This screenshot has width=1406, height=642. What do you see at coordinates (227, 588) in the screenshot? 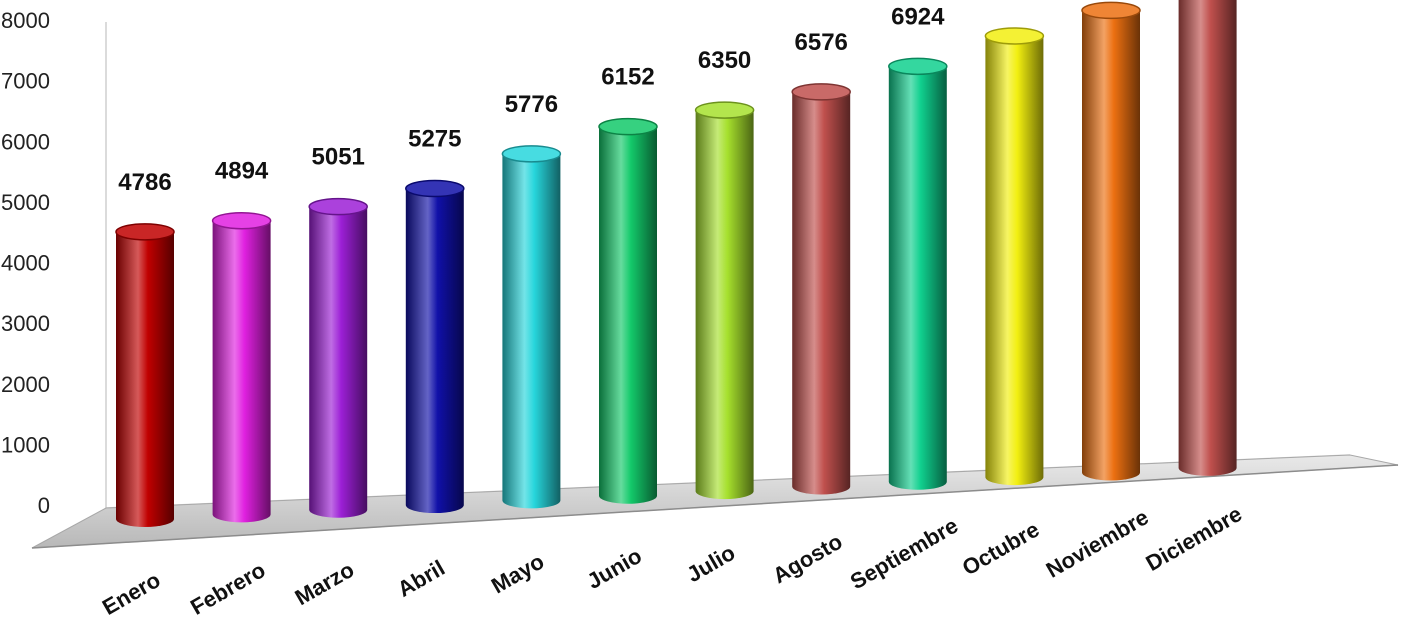
I see `x-tick-label: Febrero` at bounding box center [227, 588].